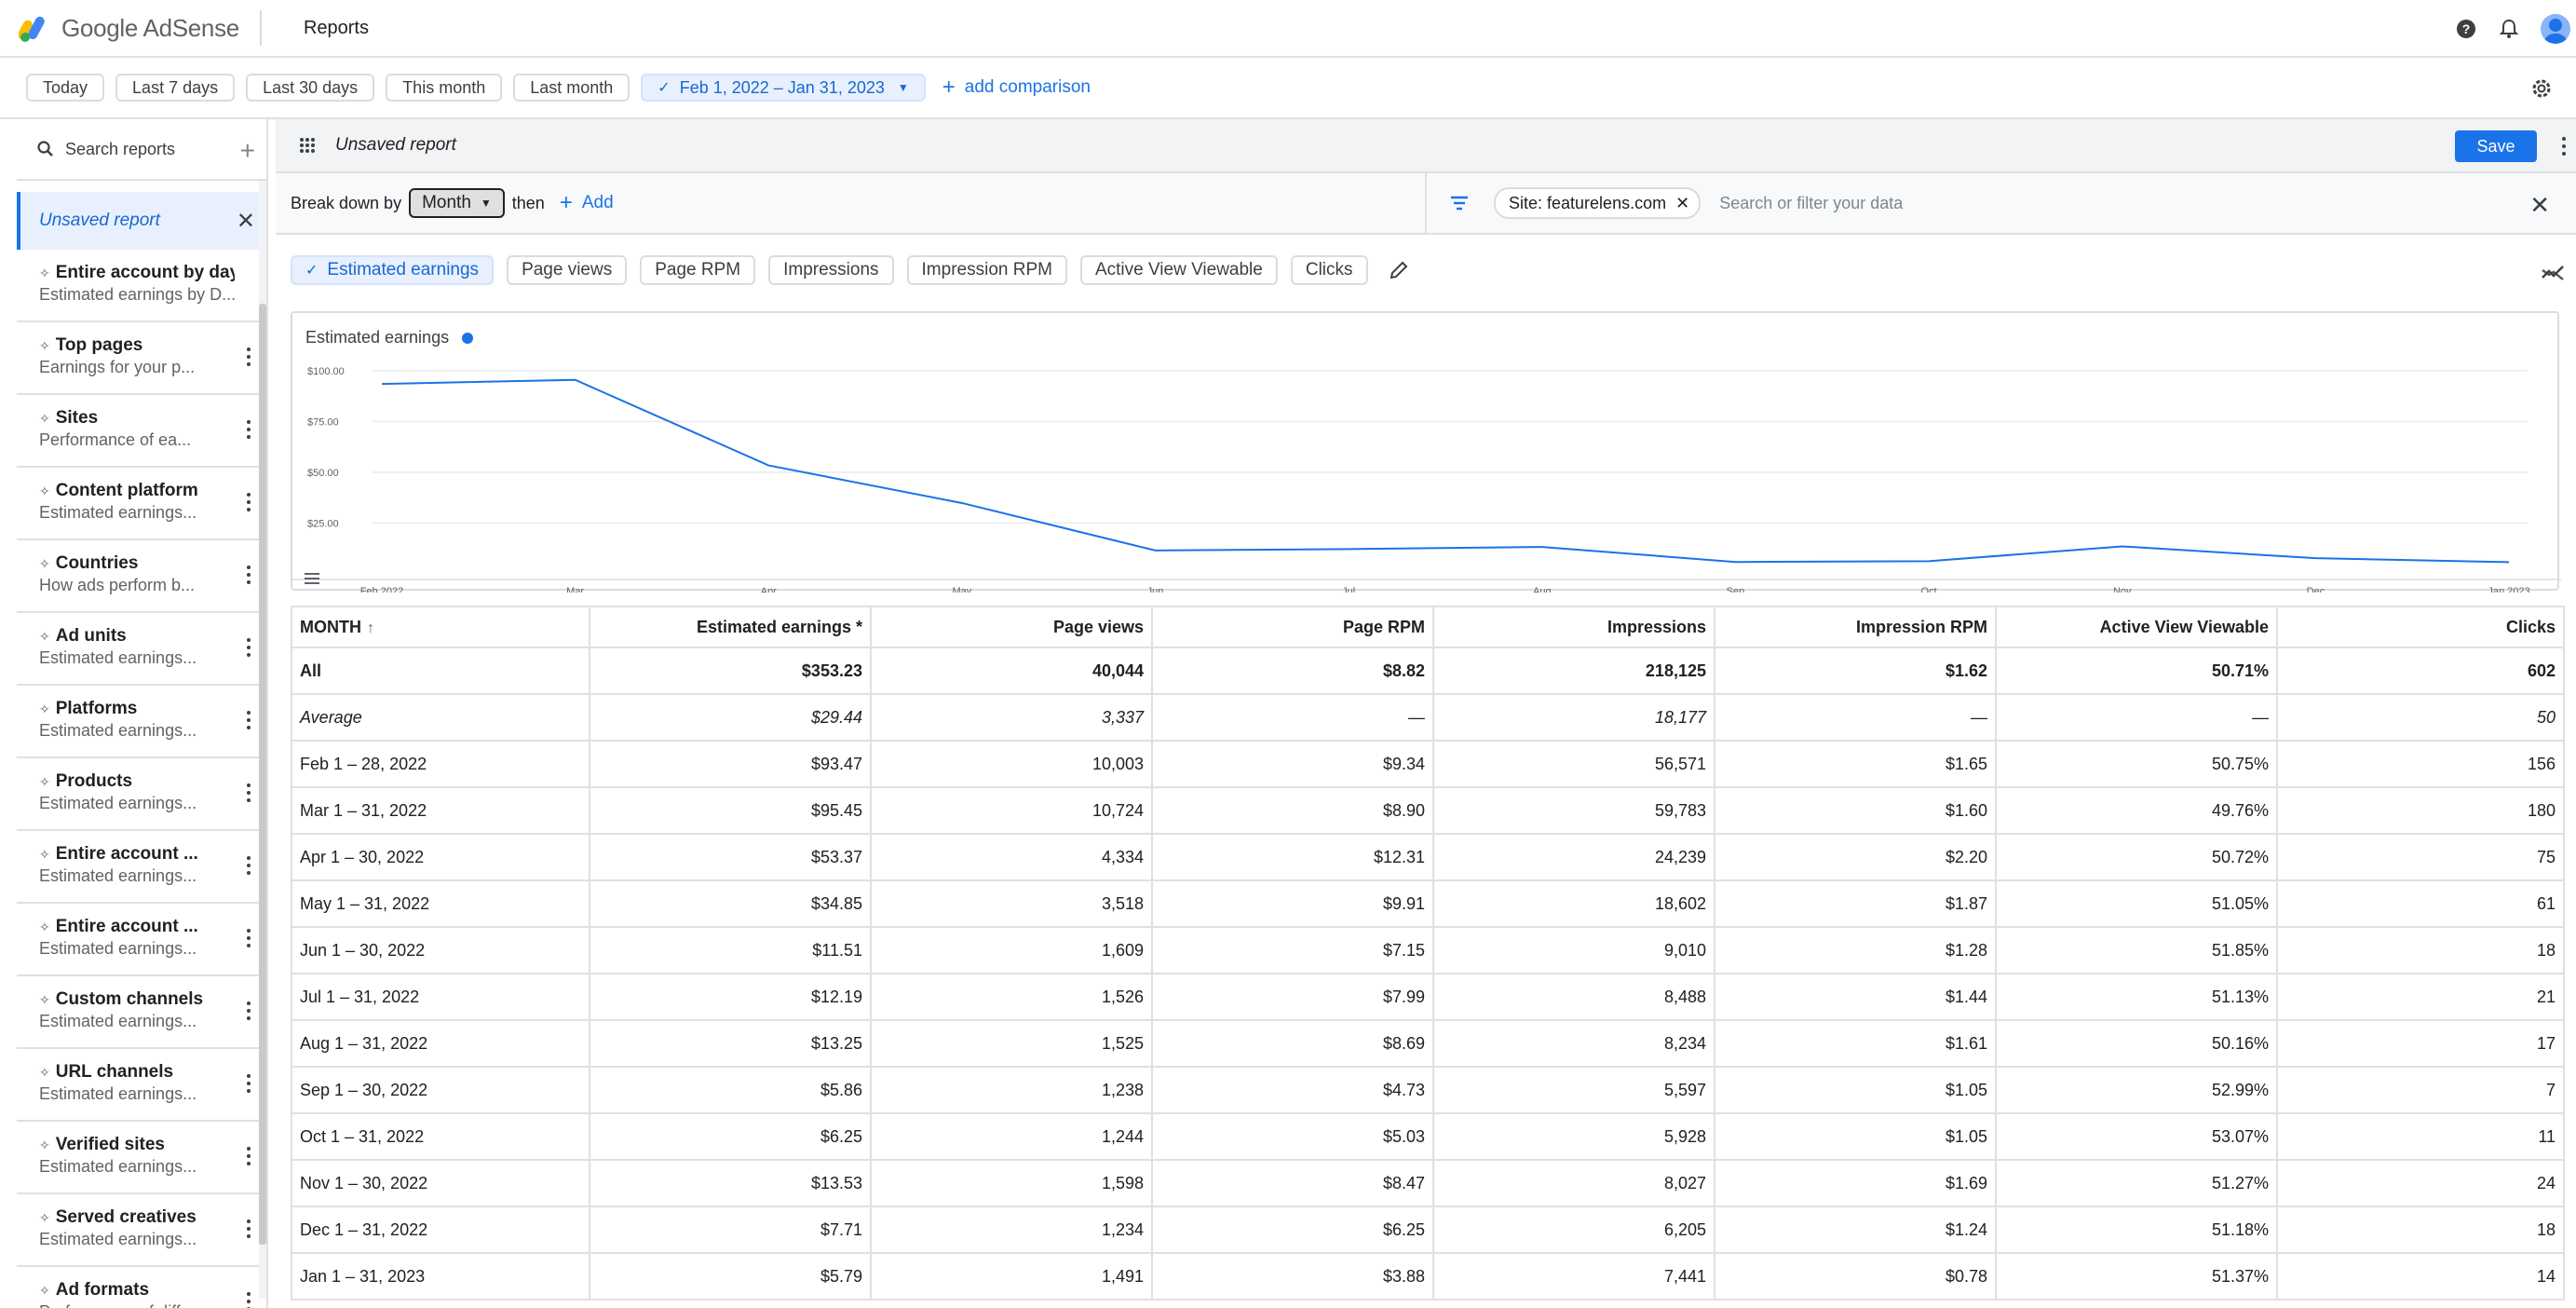 This screenshot has height=1308, width=2576. What do you see at coordinates (567, 270) in the screenshot?
I see `metric-chip: Page views` at bounding box center [567, 270].